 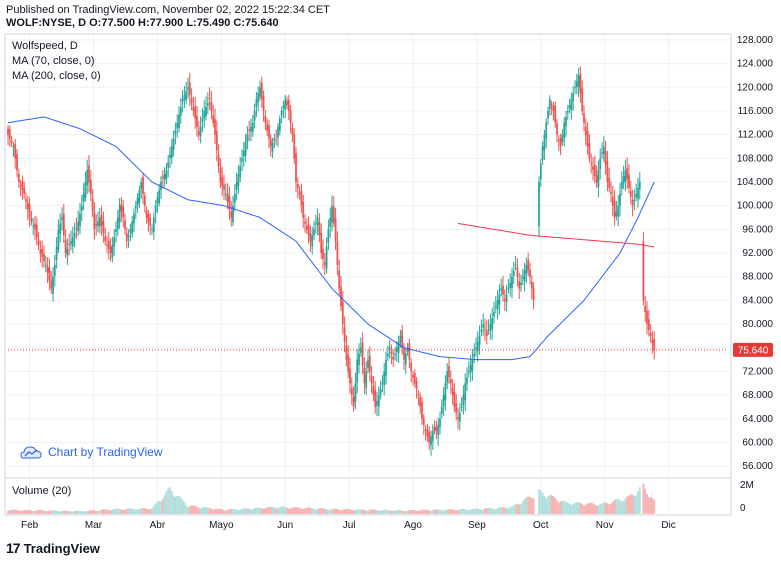 What do you see at coordinates (221, 525) in the screenshot?
I see `x-tick-label: Mayo` at bounding box center [221, 525].